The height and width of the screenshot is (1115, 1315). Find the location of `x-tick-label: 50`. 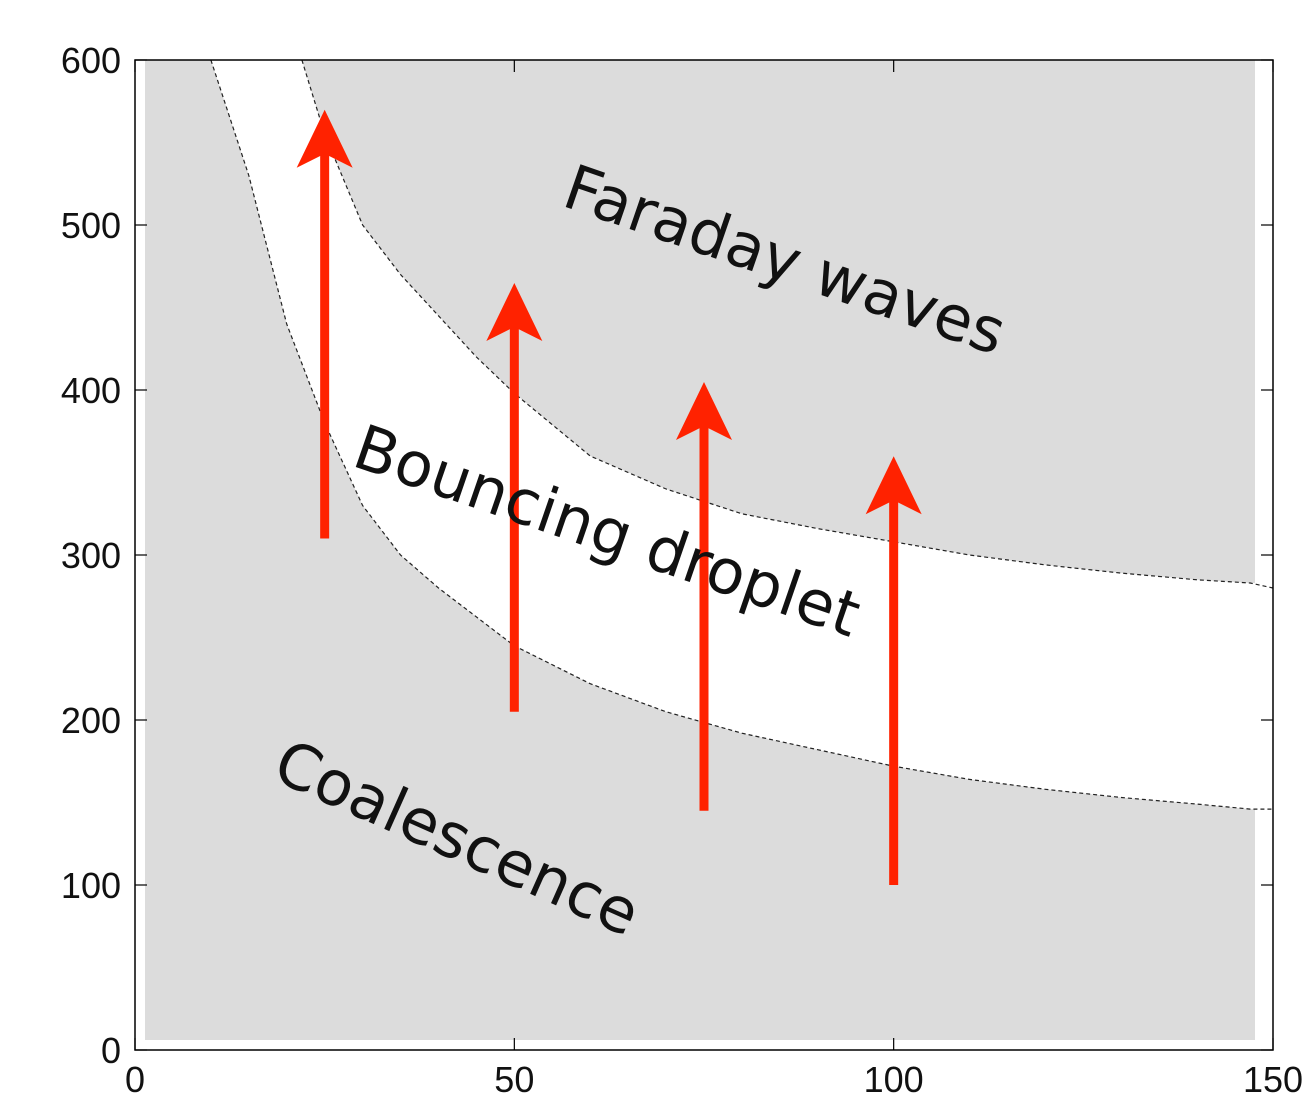

x-tick-label: 50 is located at coordinates (514, 1079).